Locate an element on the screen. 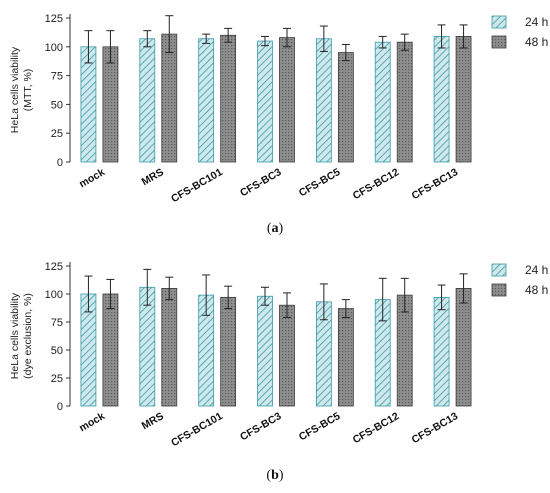 This screenshot has width=550, height=493. panel-label-letter: b is located at coordinates (275, 475).